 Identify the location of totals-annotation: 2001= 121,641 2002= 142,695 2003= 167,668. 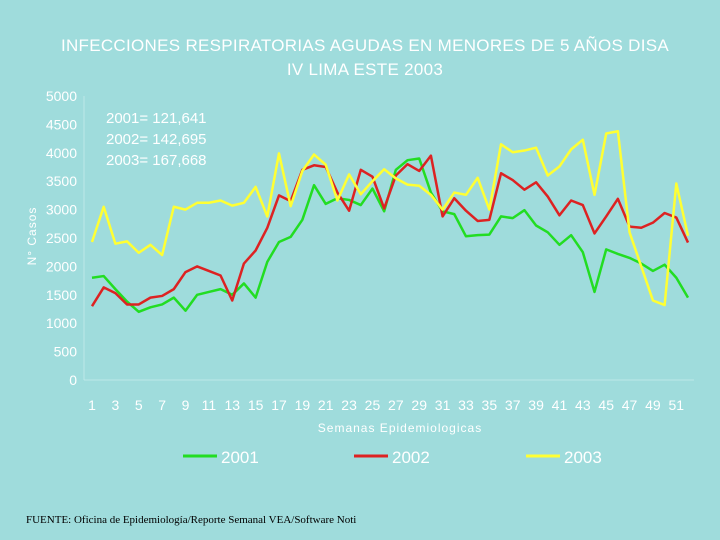
(156, 139).